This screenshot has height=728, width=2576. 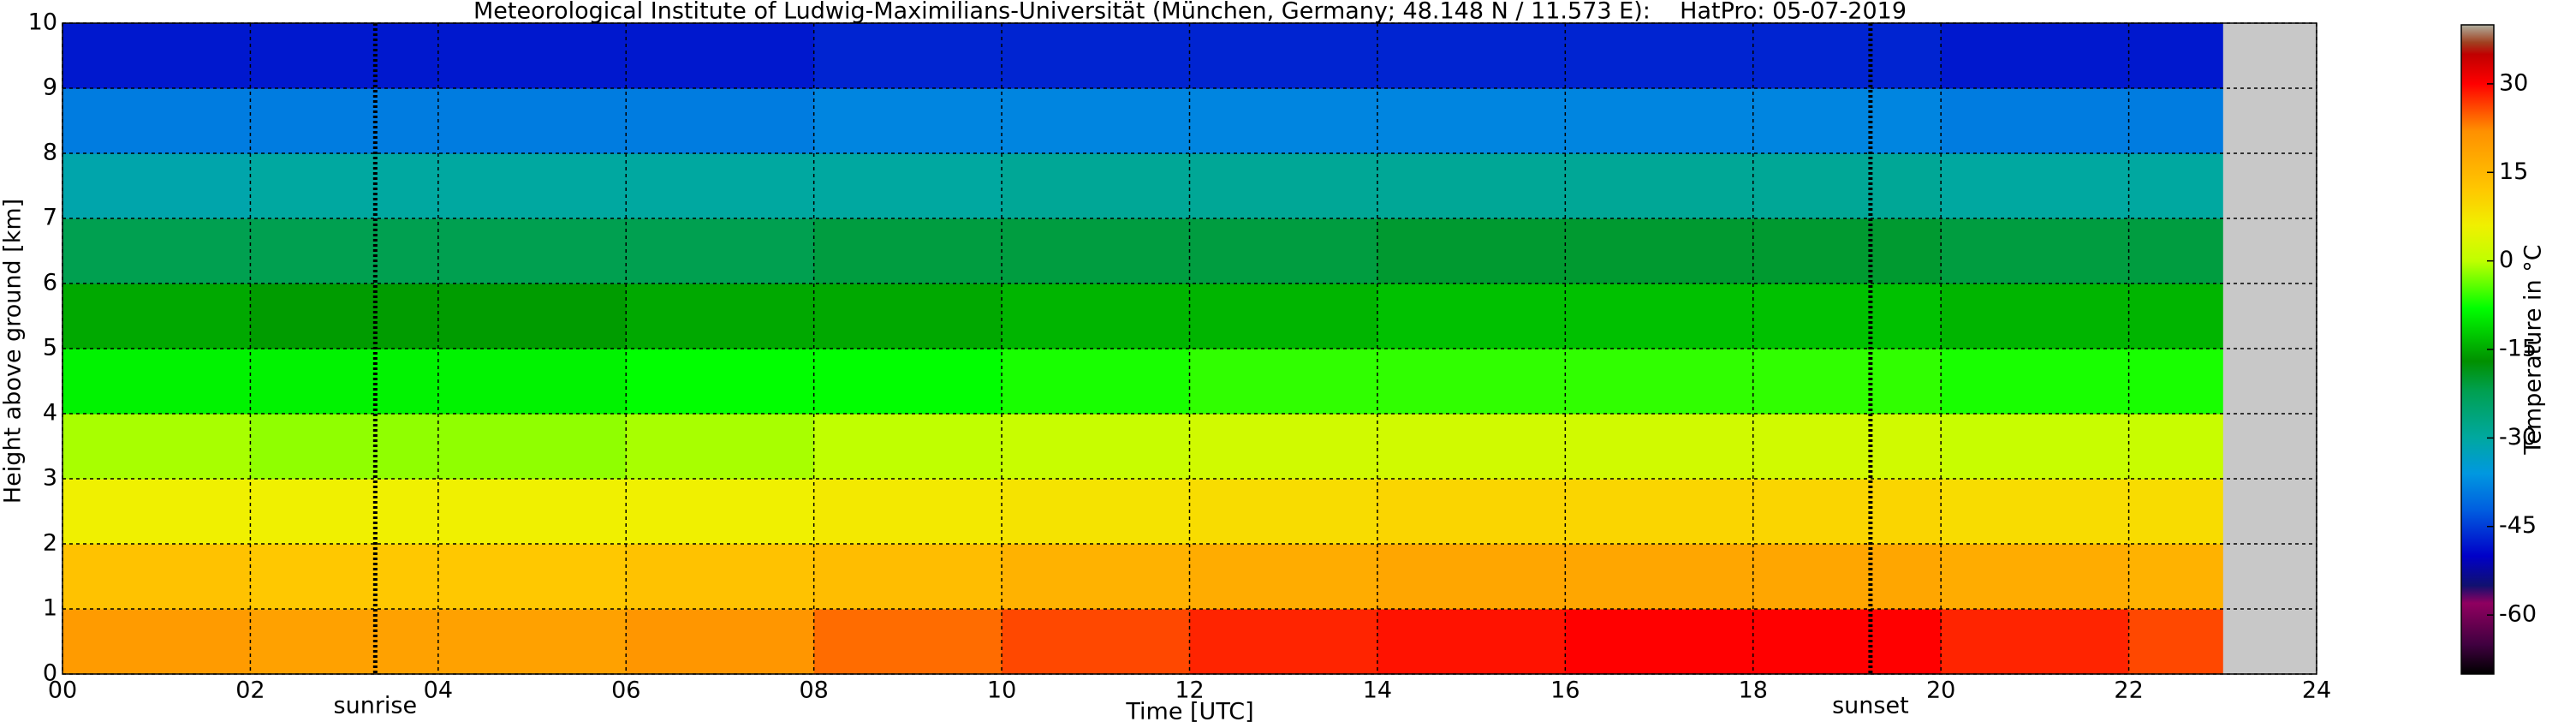 What do you see at coordinates (1871, 706) in the screenshot?
I see `annotation-label: sunset` at bounding box center [1871, 706].